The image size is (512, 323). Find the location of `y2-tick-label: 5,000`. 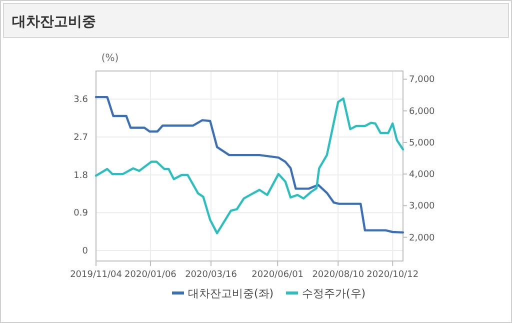

y2-tick-label: 5,000 is located at coordinates (422, 143).